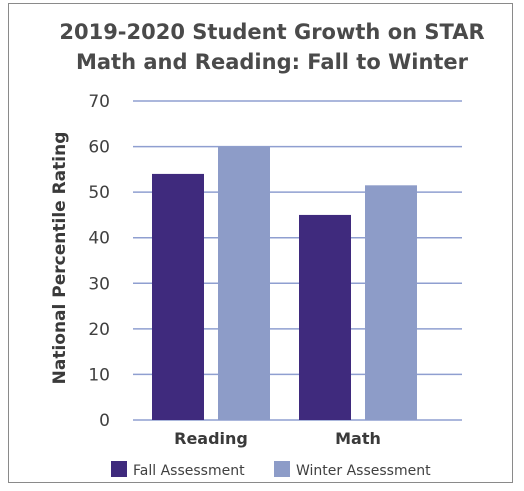 The width and height of the screenshot is (524, 491). What do you see at coordinates (271, 470) in the screenshot?
I see `legend: Fall Assessment Winter Assessment` at bounding box center [271, 470].